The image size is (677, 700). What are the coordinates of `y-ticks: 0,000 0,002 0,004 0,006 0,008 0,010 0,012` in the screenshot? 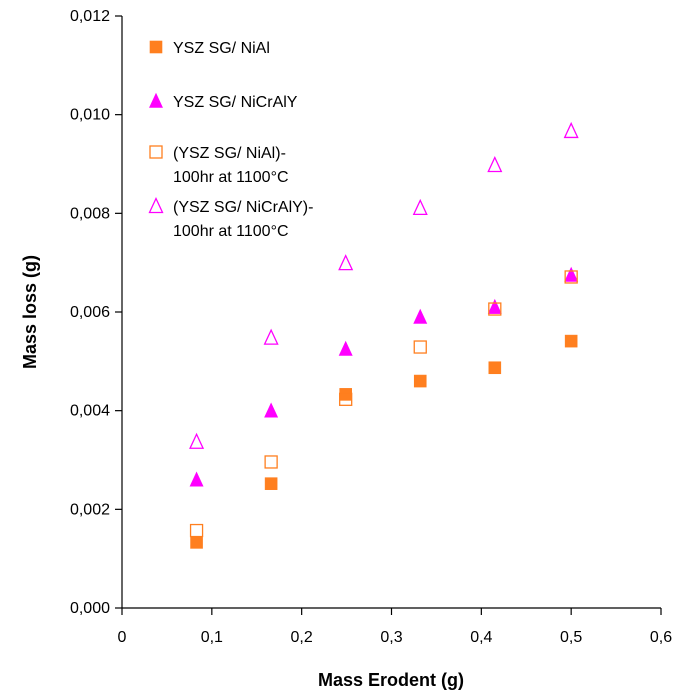 It's located at (96, 312).